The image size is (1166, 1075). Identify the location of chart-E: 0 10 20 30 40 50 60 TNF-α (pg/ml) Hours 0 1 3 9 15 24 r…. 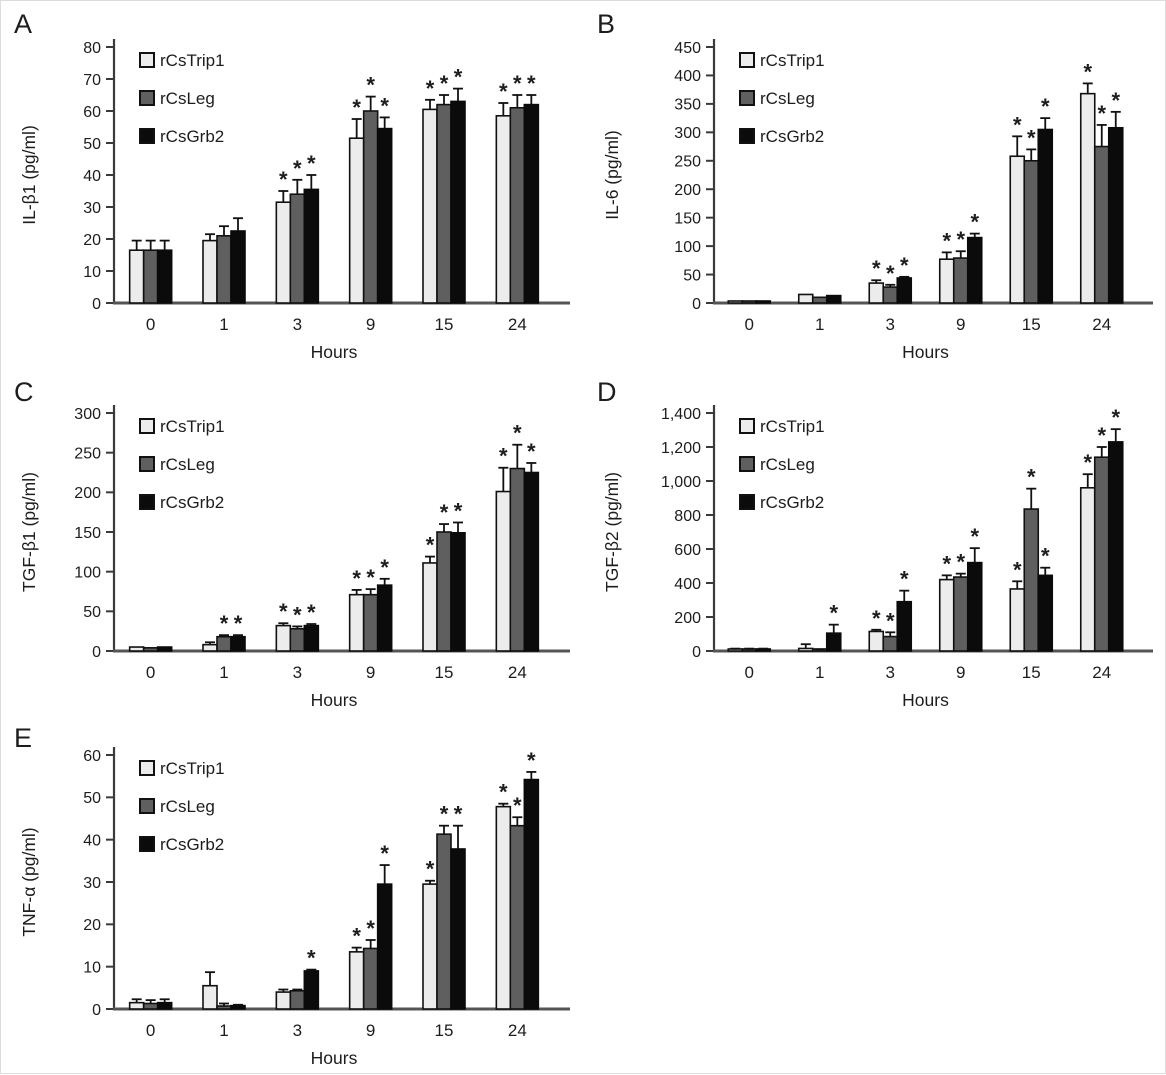
(294, 907).